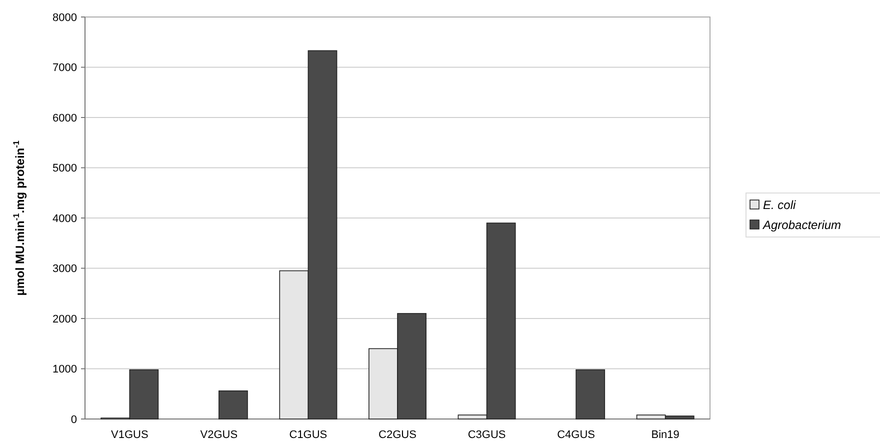 The height and width of the screenshot is (446, 880). What do you see at coordinates (308, 435) in the screenshot?
I see `x-tick-label: C1GUS` at bounding box center [308, 435].